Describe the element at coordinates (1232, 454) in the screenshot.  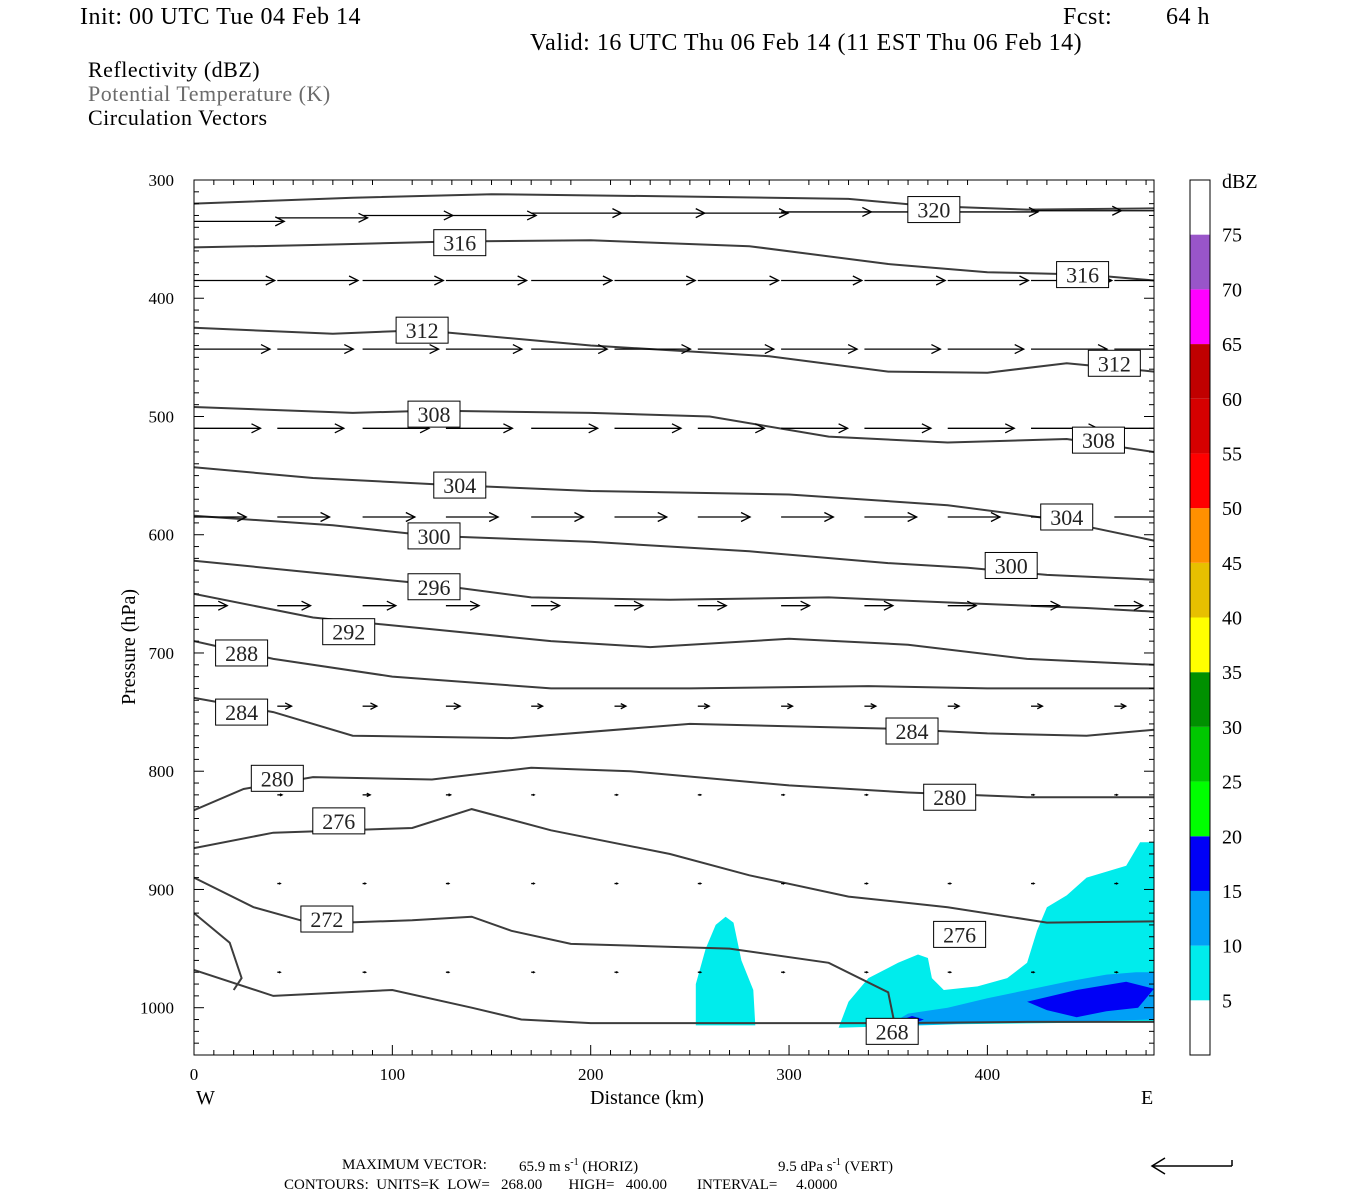
I see `colorbar-tick-label: 55` at that location.